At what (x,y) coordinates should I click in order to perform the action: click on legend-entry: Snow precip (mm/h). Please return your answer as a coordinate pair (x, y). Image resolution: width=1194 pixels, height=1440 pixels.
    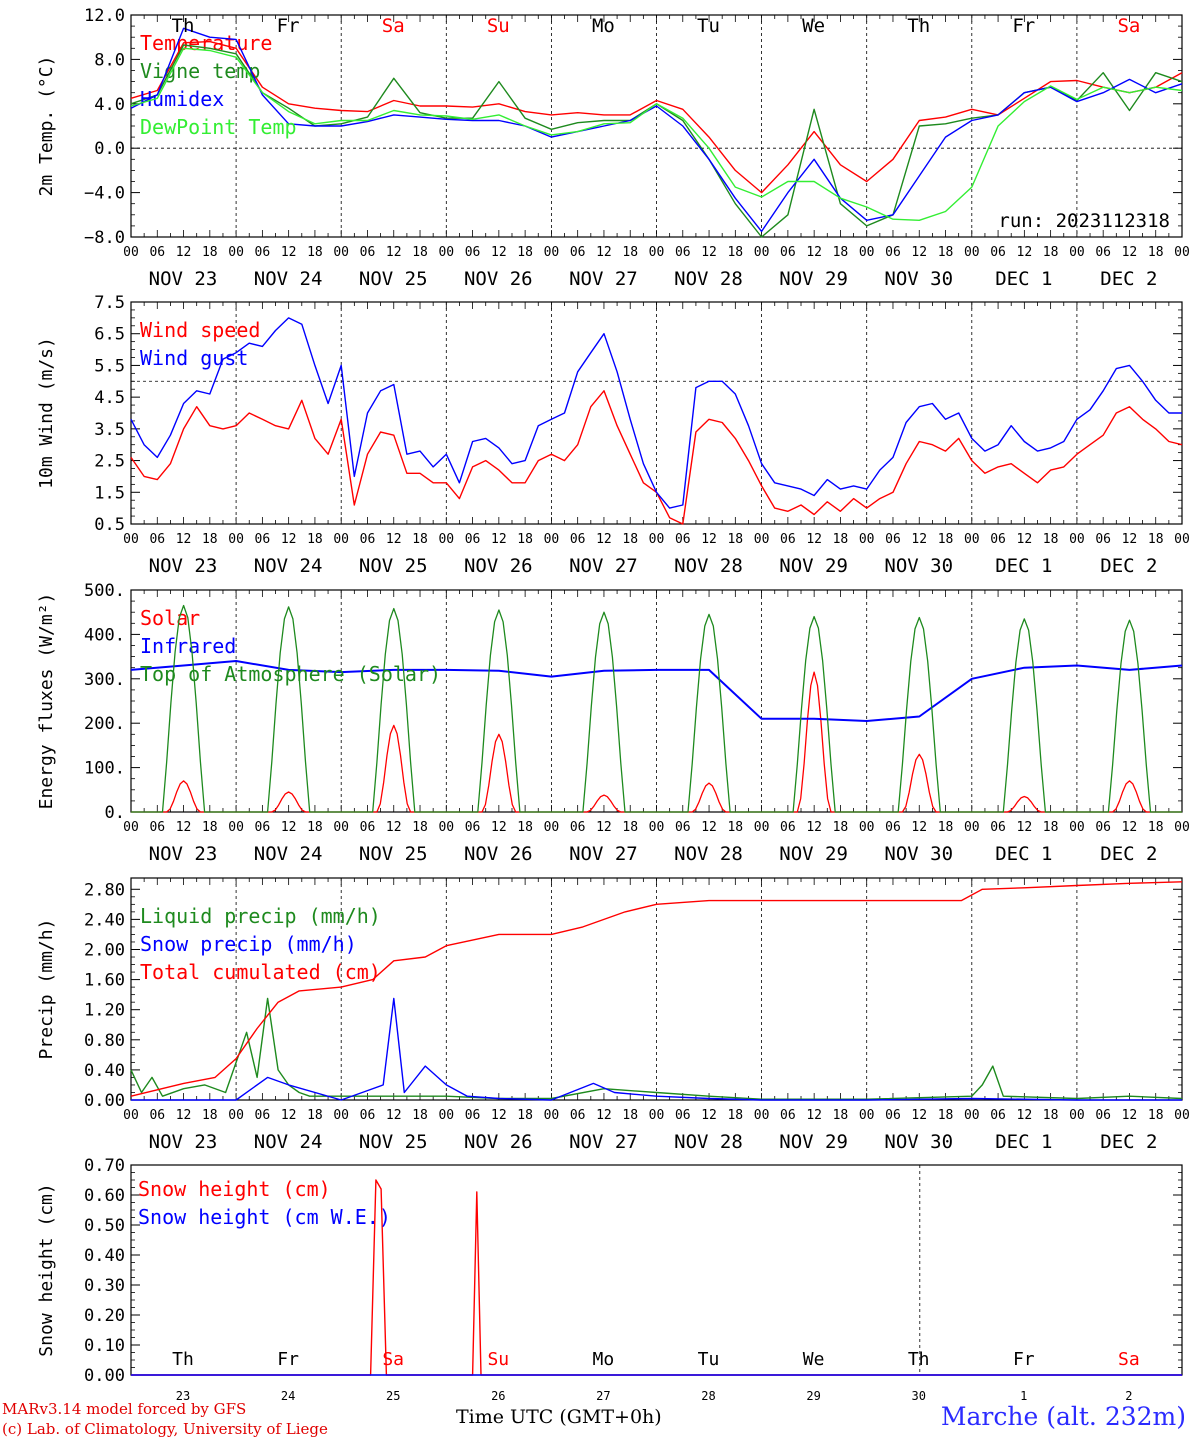
    Looking at the image, I should click on (248, 944).